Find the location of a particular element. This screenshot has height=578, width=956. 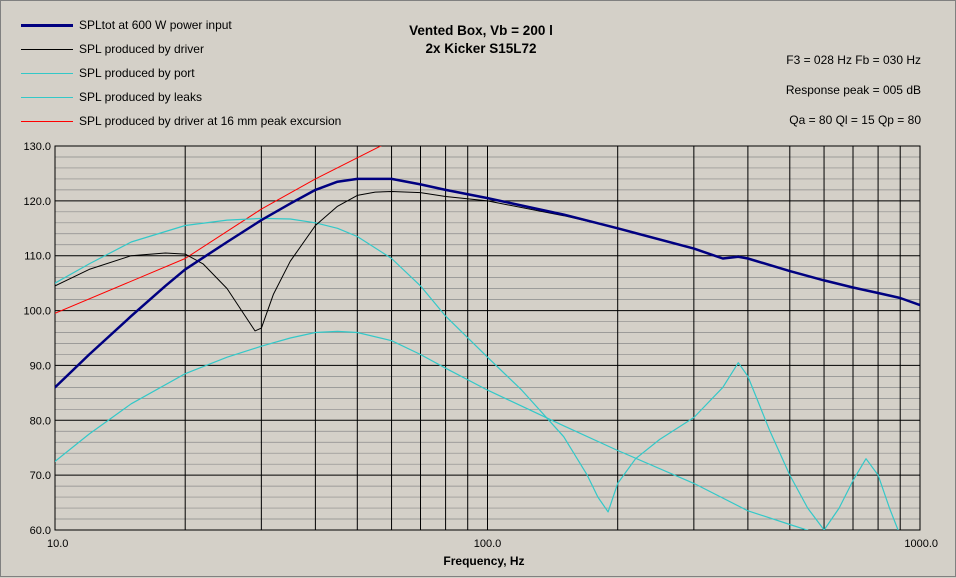

legend-entry: SPL produced by driver is located at coordinates (112, 49).